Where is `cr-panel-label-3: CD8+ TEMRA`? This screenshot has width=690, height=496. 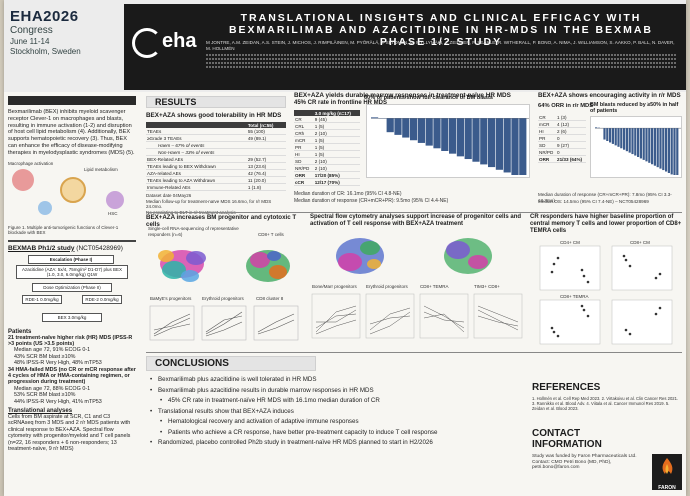
cr-panel-label-3: CD8+ TEMRA is located at coordinates (574, 296).